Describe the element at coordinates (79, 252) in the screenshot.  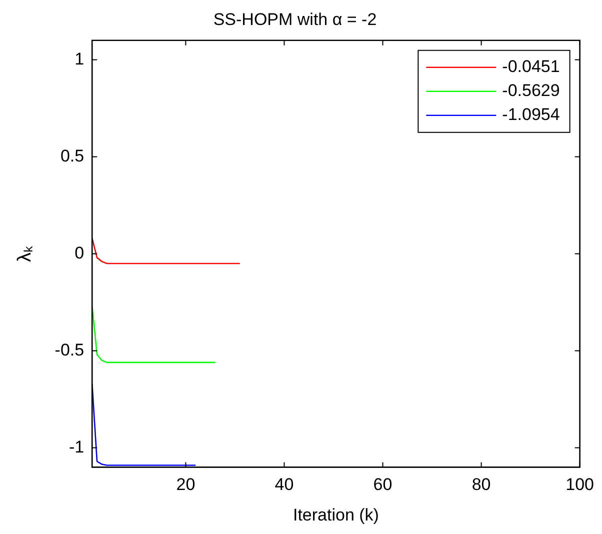
I see `y-tick-label: 0` at that location.